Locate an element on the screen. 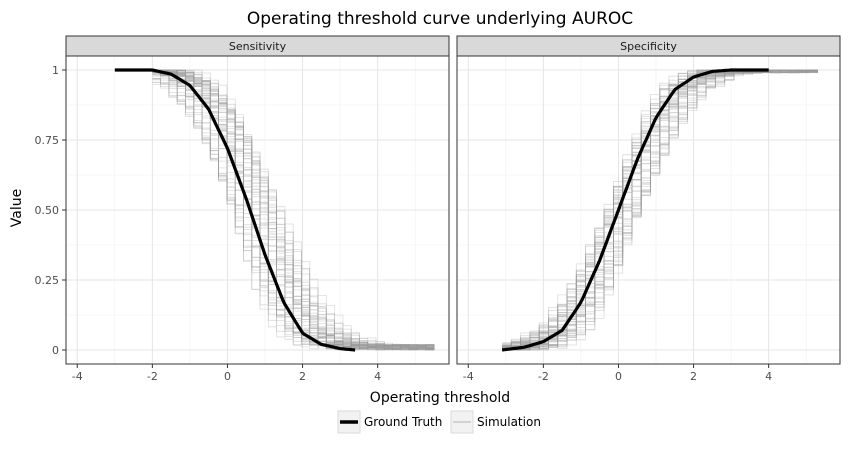 Image resolution: width=850 pixels, height=460 pixels. y-axis-title: Value is located at coordinates (17, 208).